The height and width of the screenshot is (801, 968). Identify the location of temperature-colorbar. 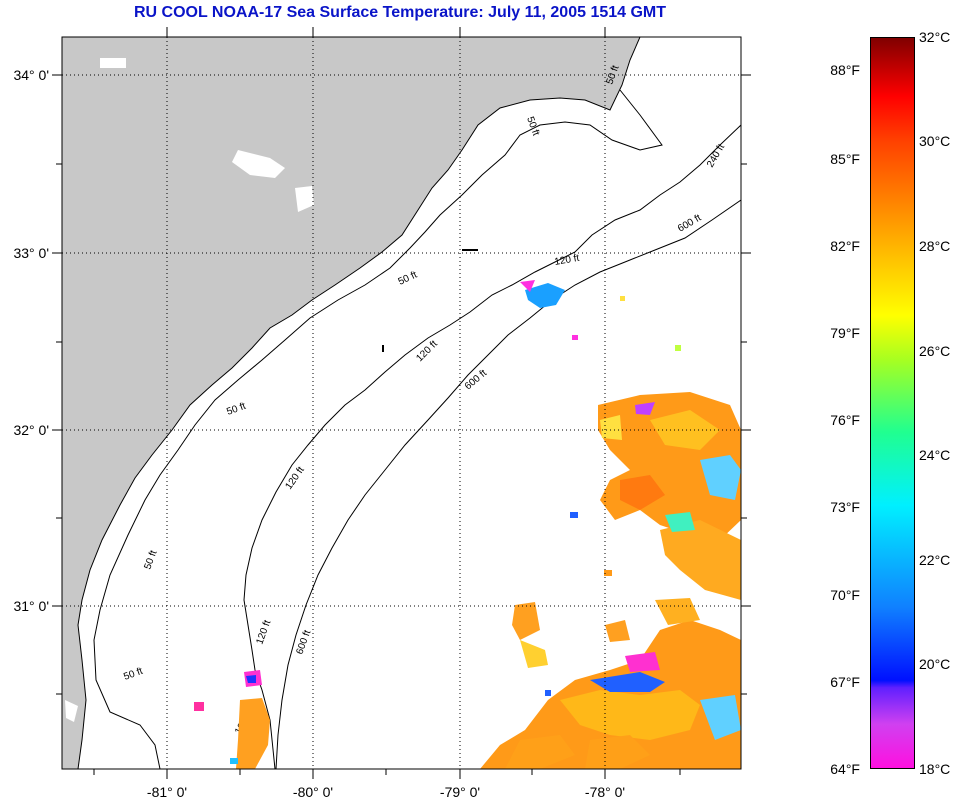
(892, 403).